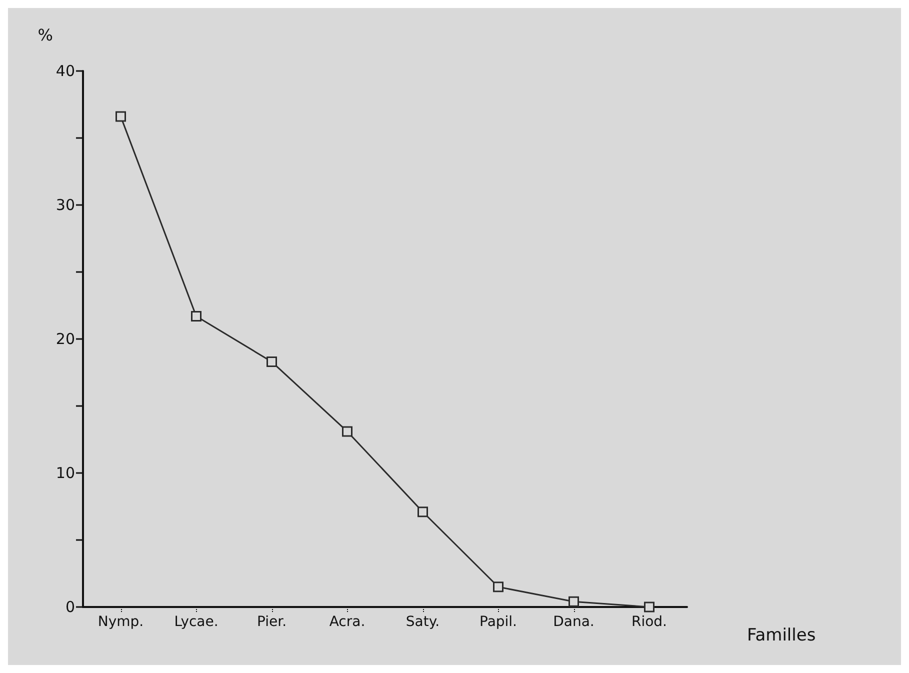 The height and width of the screenshot is (673, 909). What do you see at coordinates (498, 622) in the screenshot?
I see `x-tick-label: Papil.` at bounding box center [498, 622].